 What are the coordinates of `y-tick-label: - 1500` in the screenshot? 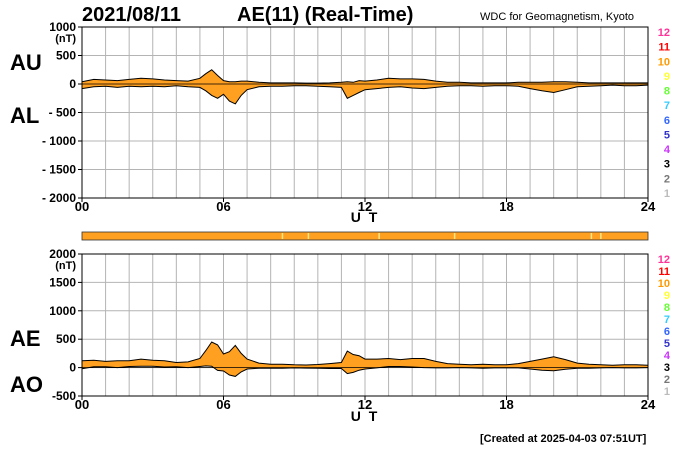 It's located at (59, 170).